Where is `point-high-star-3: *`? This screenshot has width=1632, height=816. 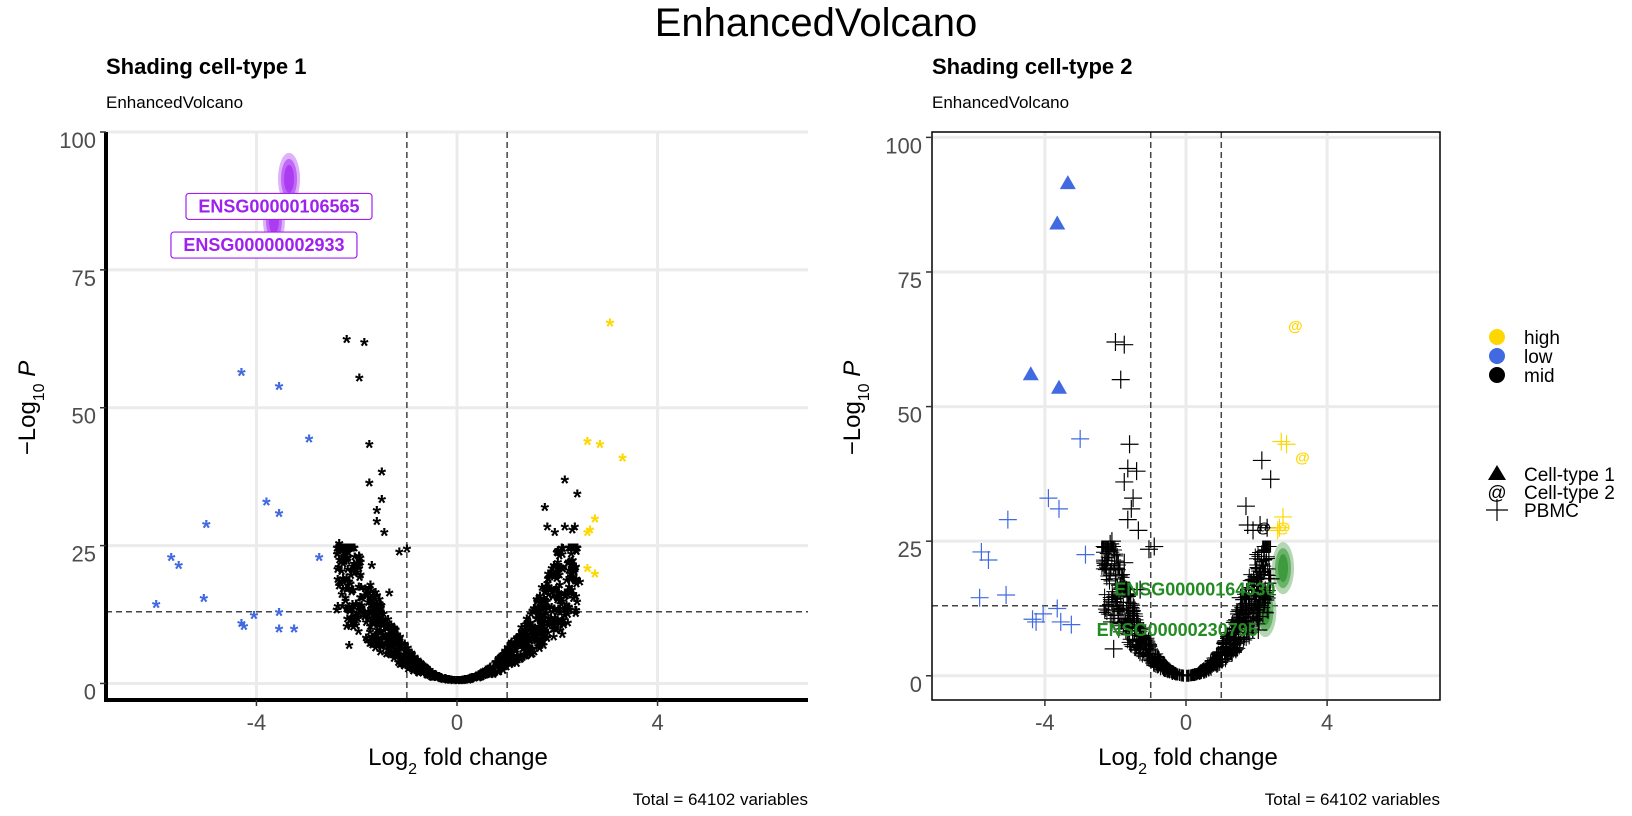
point-high-star-3: * is located at coordinates (622, 461).